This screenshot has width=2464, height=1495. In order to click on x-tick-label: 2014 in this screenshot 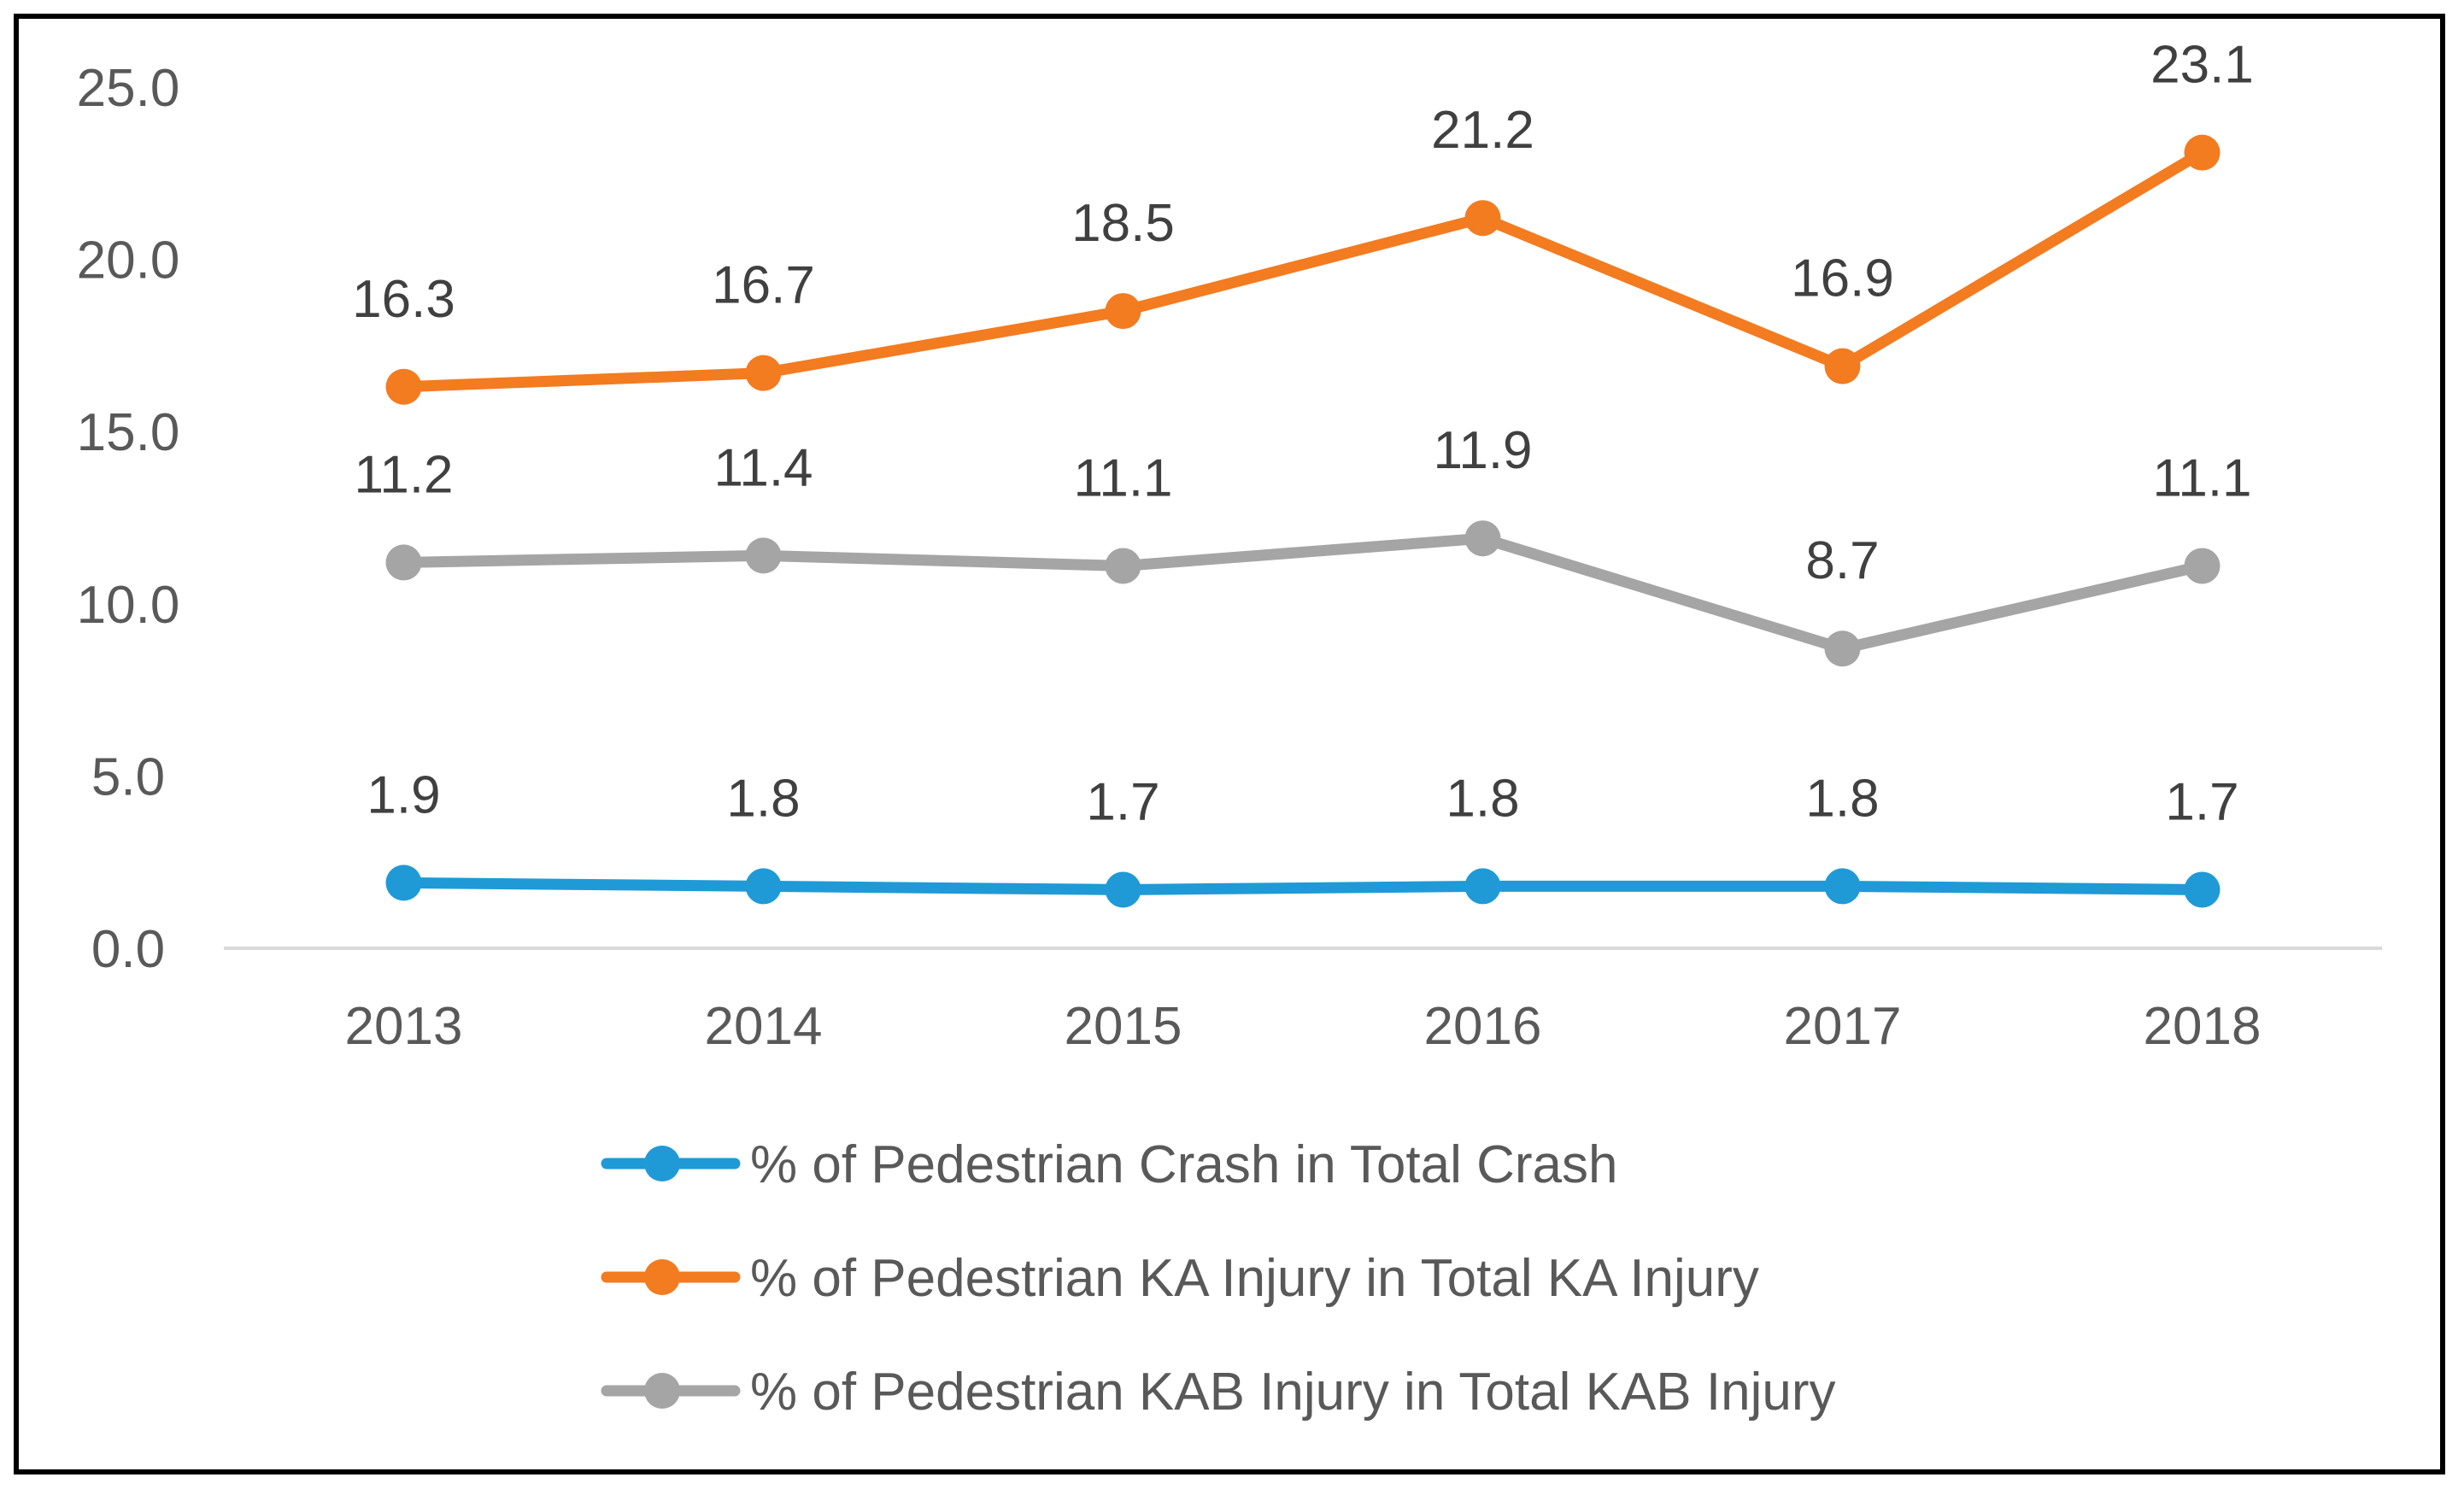, I will do `click(764, 1027)`.